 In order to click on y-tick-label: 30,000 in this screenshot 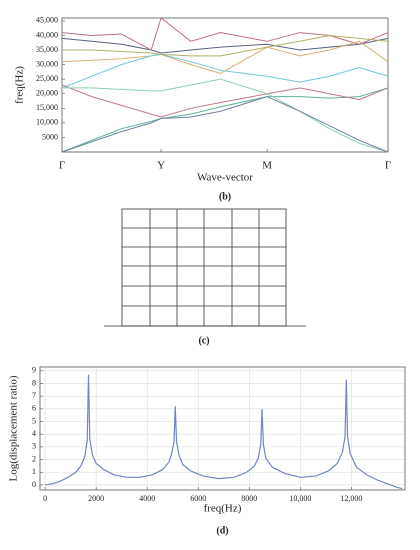, I will do `click(47, 63)`.